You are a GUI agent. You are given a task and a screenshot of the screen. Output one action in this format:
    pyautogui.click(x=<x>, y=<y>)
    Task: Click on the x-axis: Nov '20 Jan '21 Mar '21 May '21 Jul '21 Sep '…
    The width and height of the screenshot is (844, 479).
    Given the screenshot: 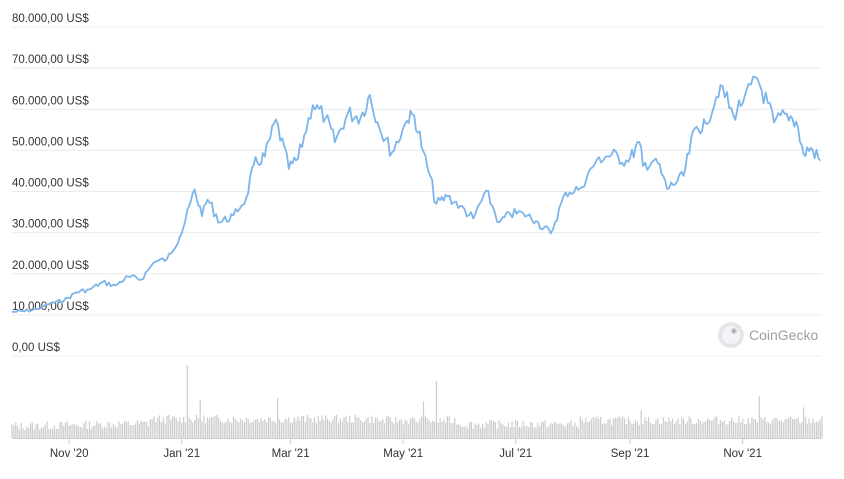 What is the action you would take?
    pyautogui.click(x=417, y=449)
    